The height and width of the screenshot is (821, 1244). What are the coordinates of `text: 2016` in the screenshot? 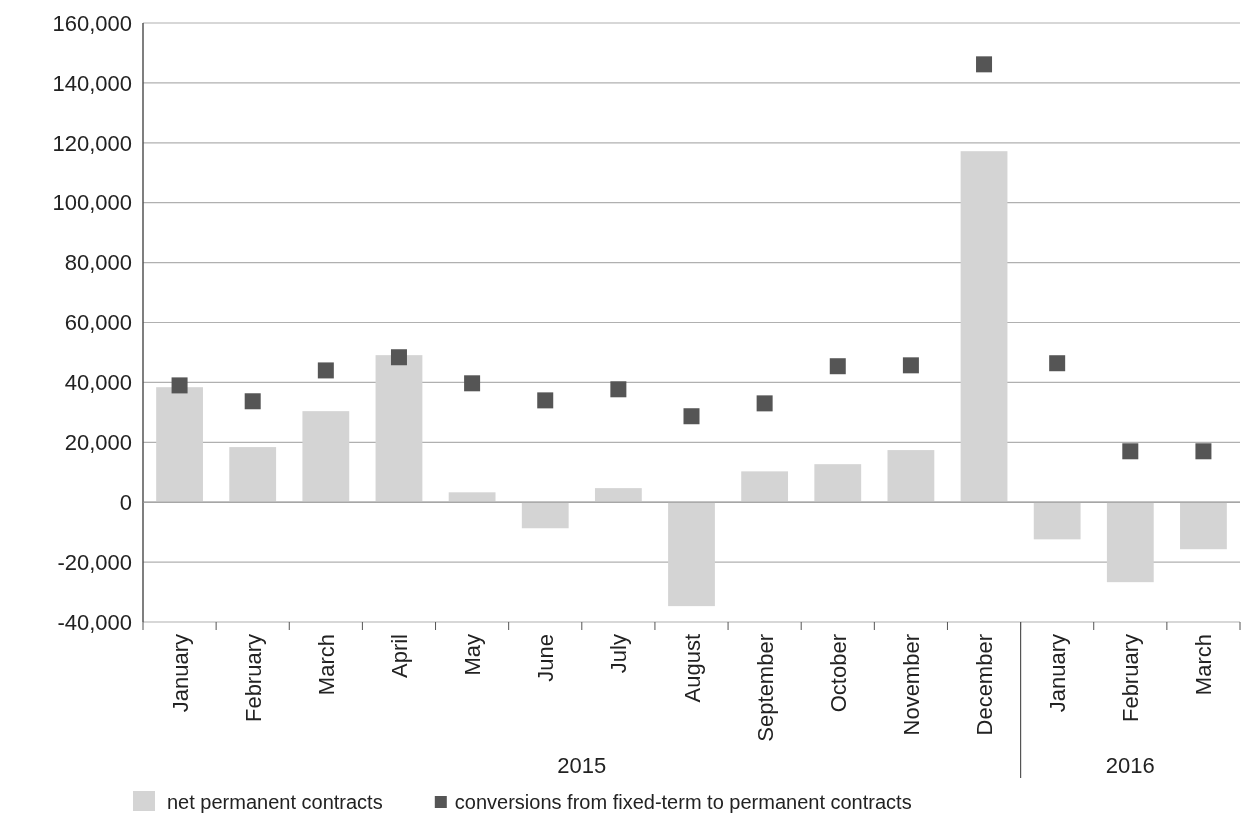 It's located at (1130, 765).